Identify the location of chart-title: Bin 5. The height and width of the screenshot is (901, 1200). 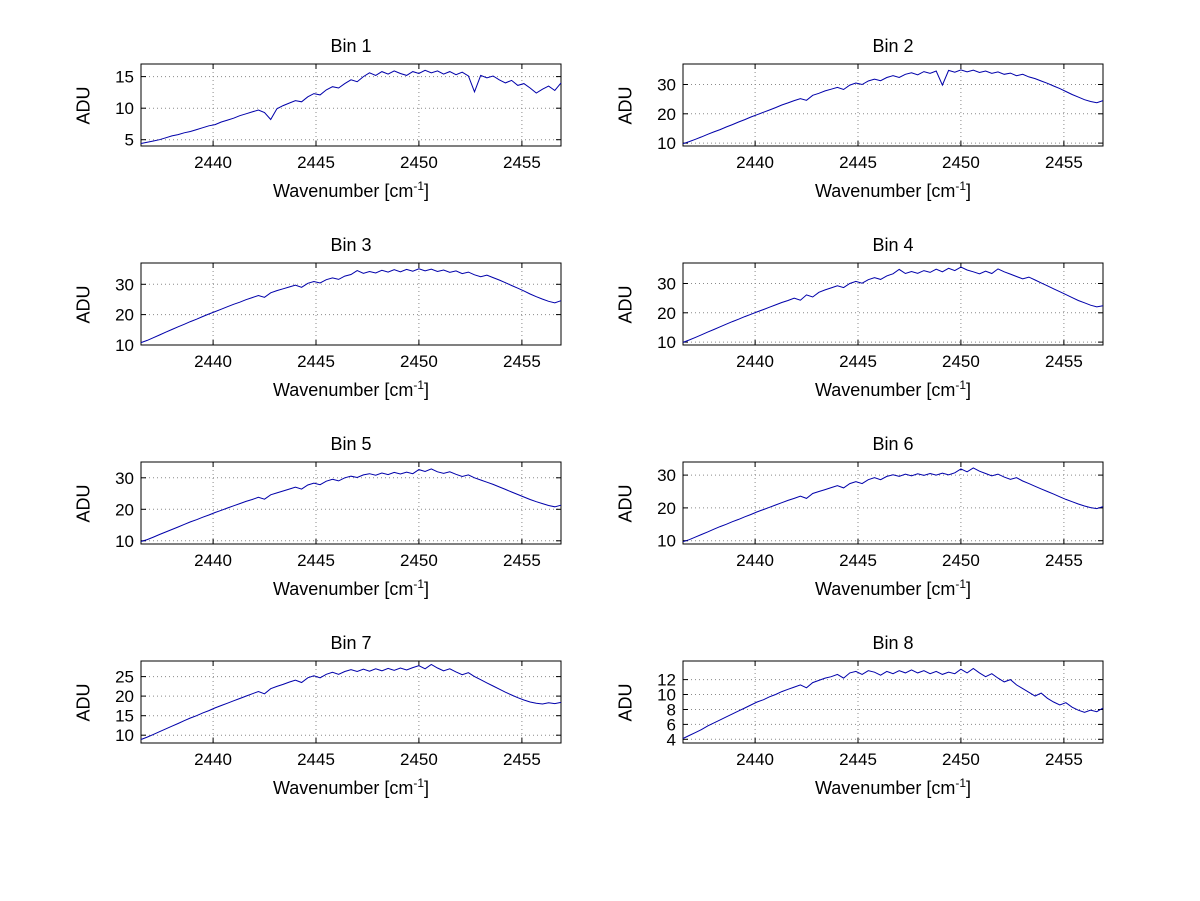
(351, 444).